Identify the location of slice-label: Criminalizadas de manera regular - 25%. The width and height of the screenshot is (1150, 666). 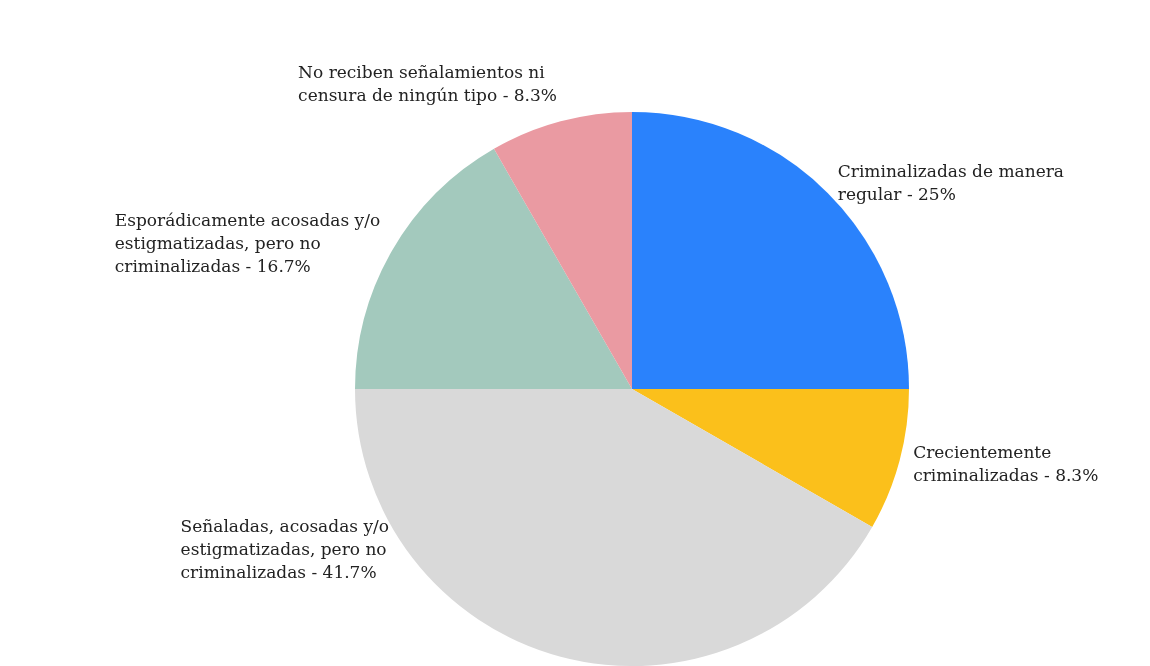
(950, 183).